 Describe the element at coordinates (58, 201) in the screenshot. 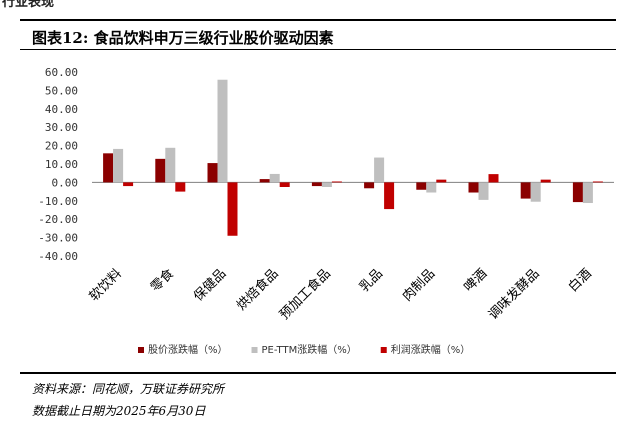

I see `y-tick-label: -10.00` at that location.